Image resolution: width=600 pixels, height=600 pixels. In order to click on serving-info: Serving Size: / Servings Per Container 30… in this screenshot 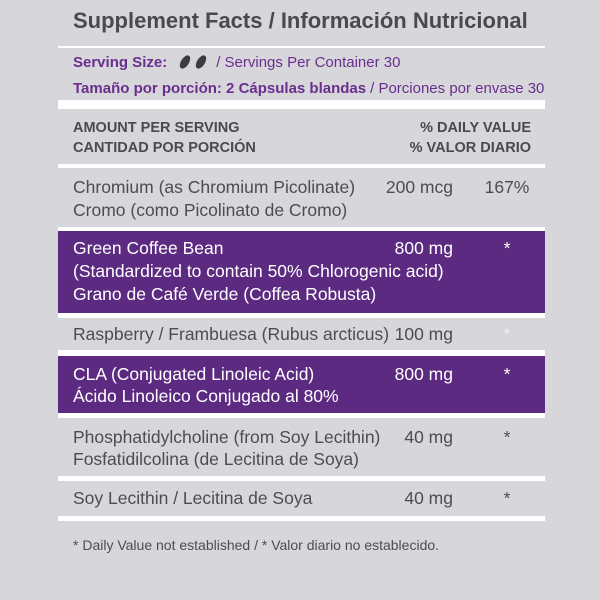, I will do `click(301, 74)`.